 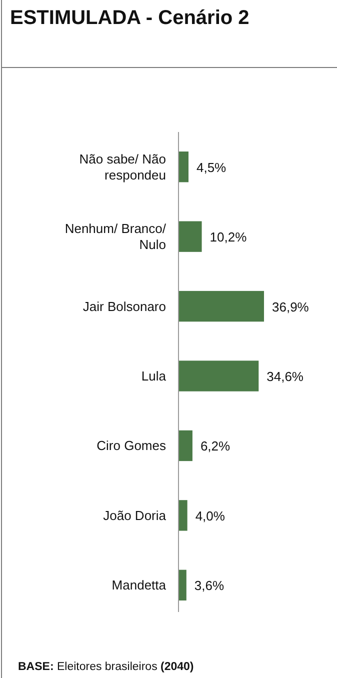 What do you see at coordinates (210, 516) in the screenshot?
I see `data-label: 4,0%` at bounding box center [210, 516].